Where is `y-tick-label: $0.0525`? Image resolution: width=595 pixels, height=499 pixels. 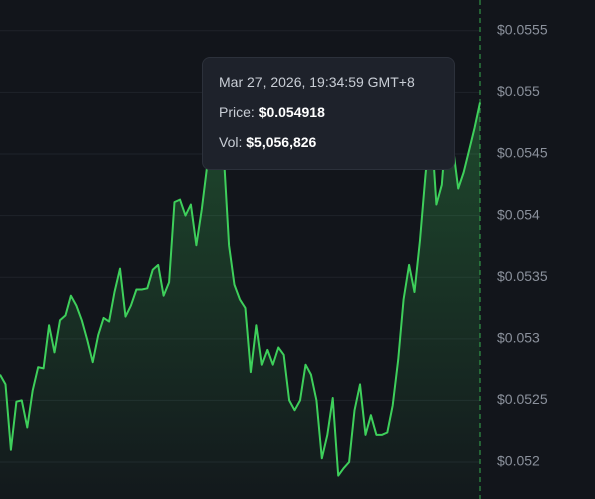 y-tick-label: $0.0525 is located at coordinates (522, 399).